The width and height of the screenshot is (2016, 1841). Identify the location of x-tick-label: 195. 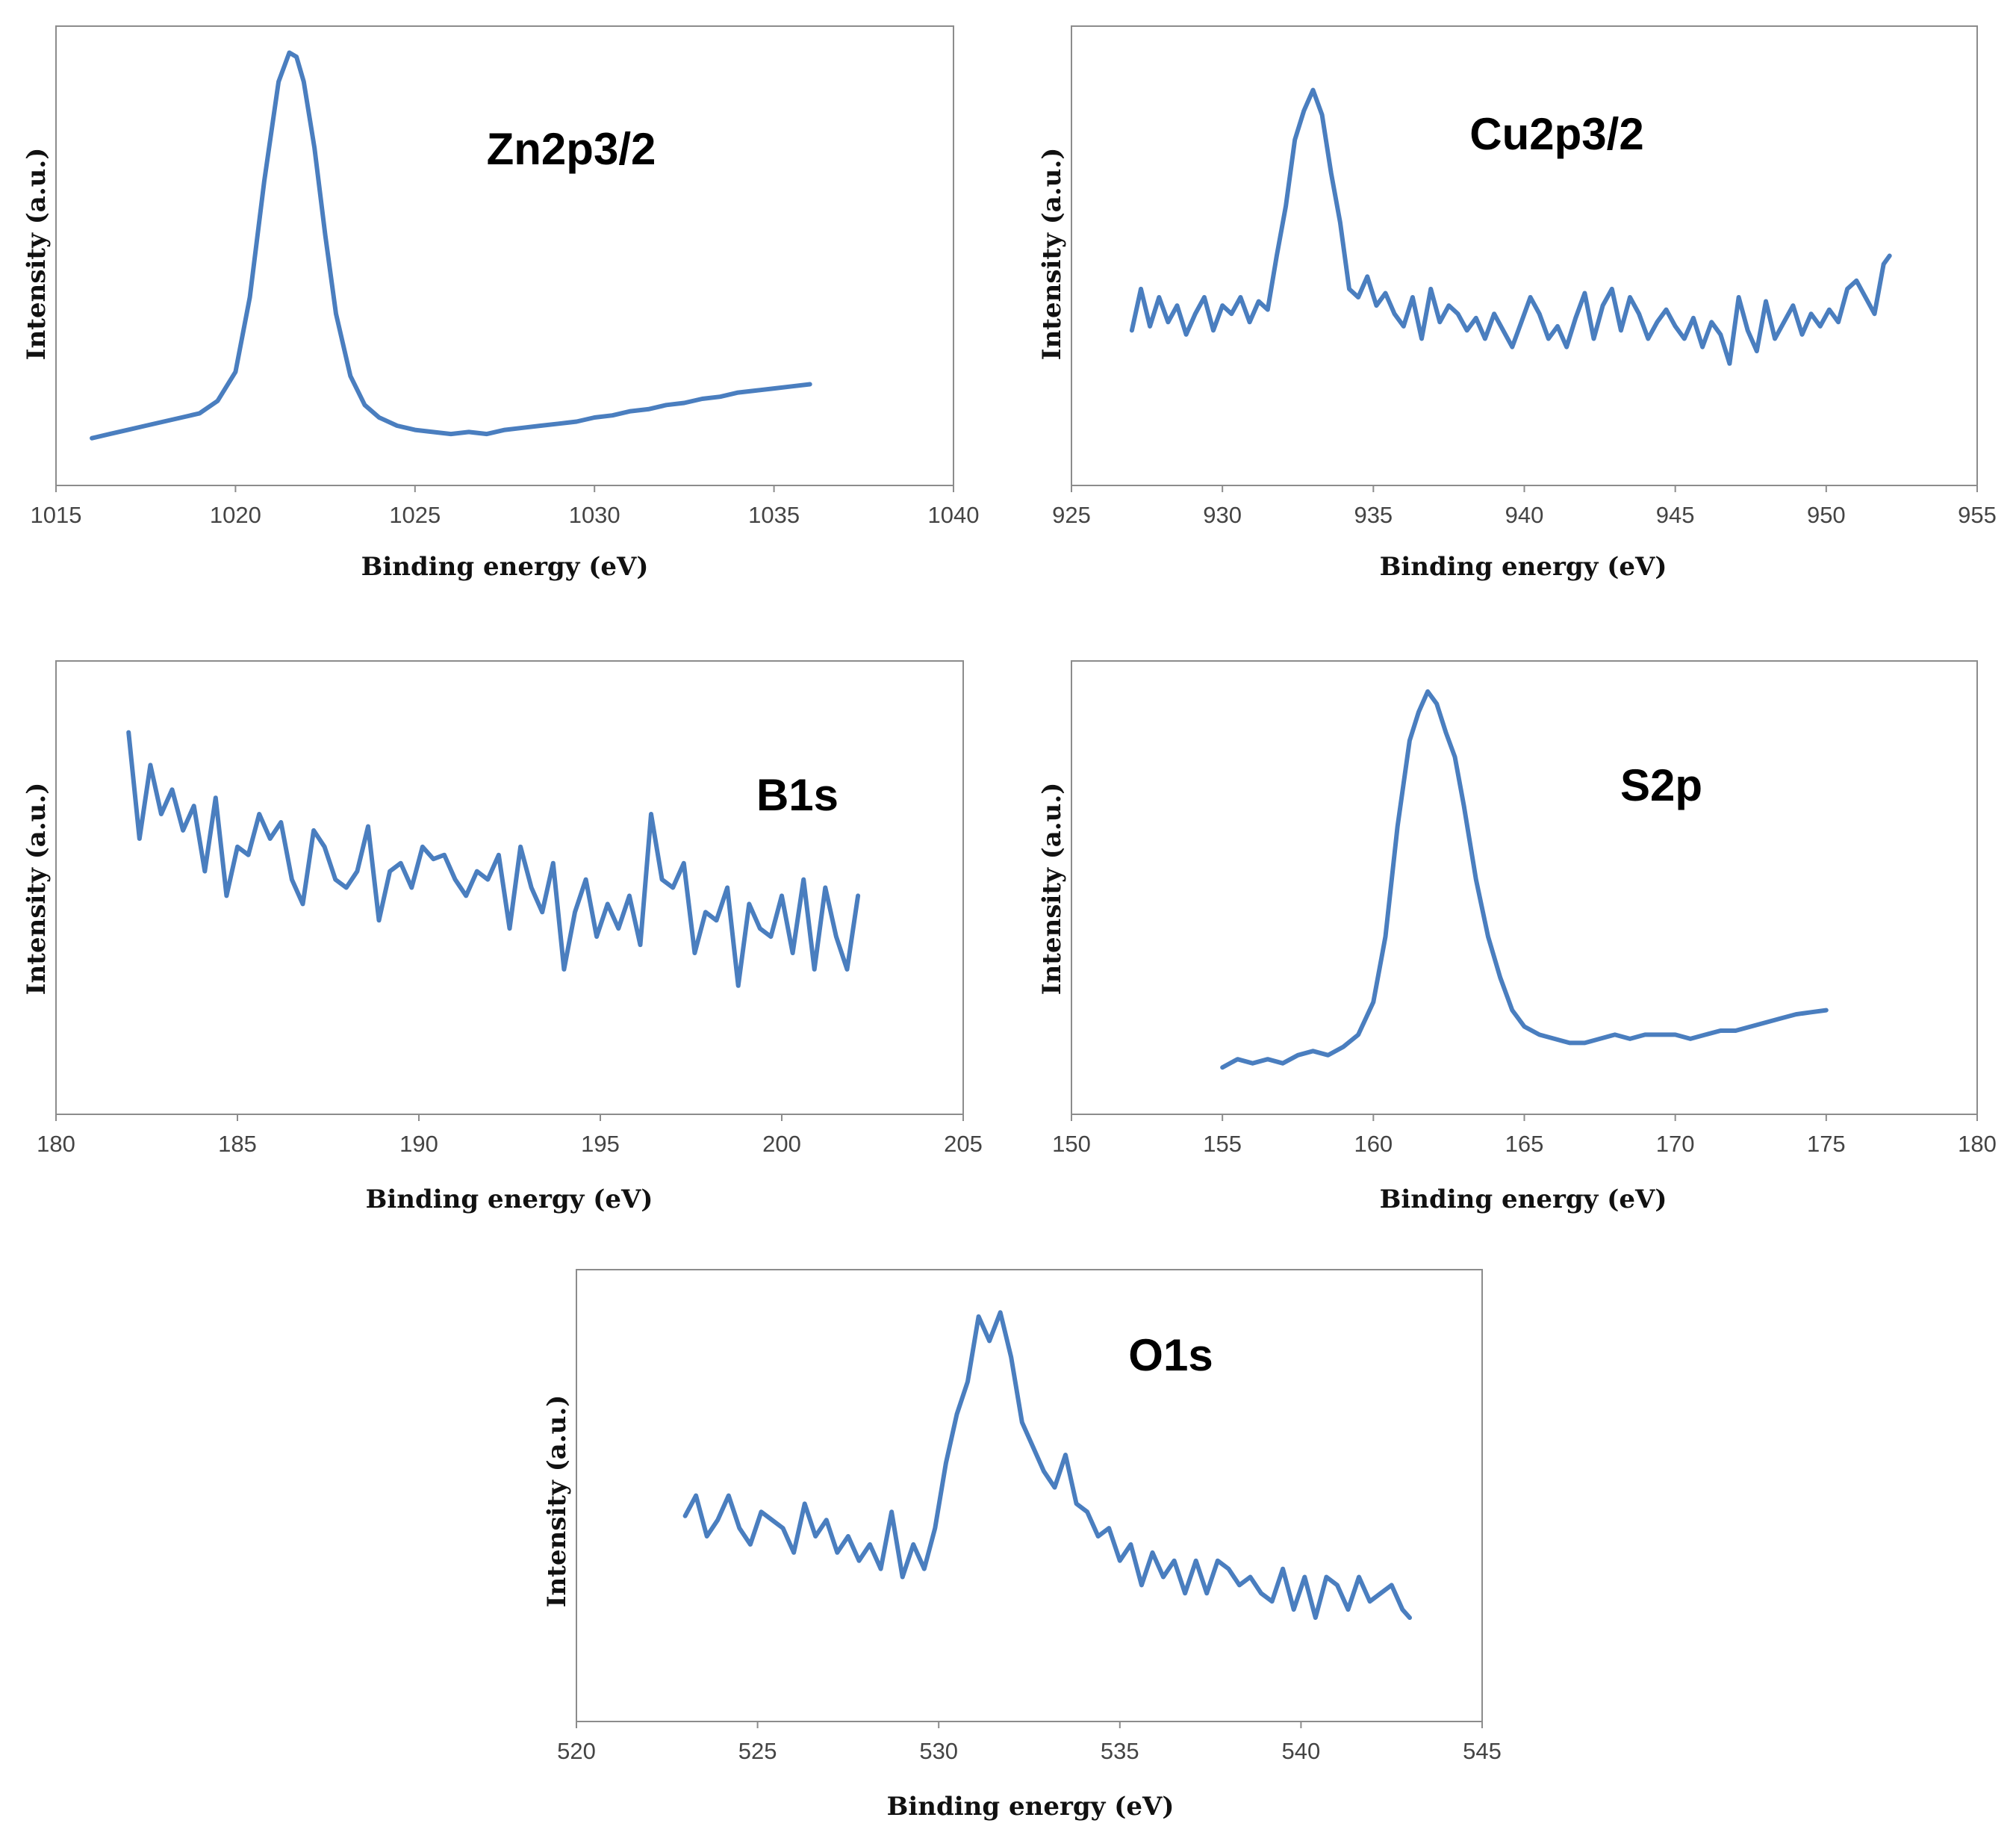
(600, 1144).